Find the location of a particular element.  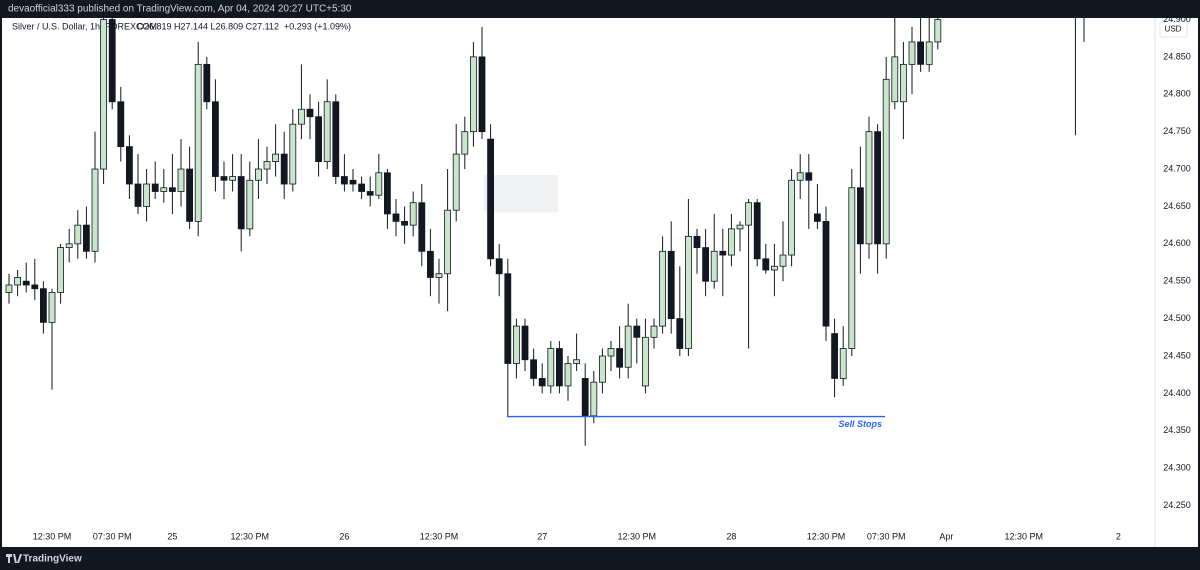

legend-symbol: Silver / U.S. Dollar, 1h, FOREXCOM is located at coordinates (84, 26).